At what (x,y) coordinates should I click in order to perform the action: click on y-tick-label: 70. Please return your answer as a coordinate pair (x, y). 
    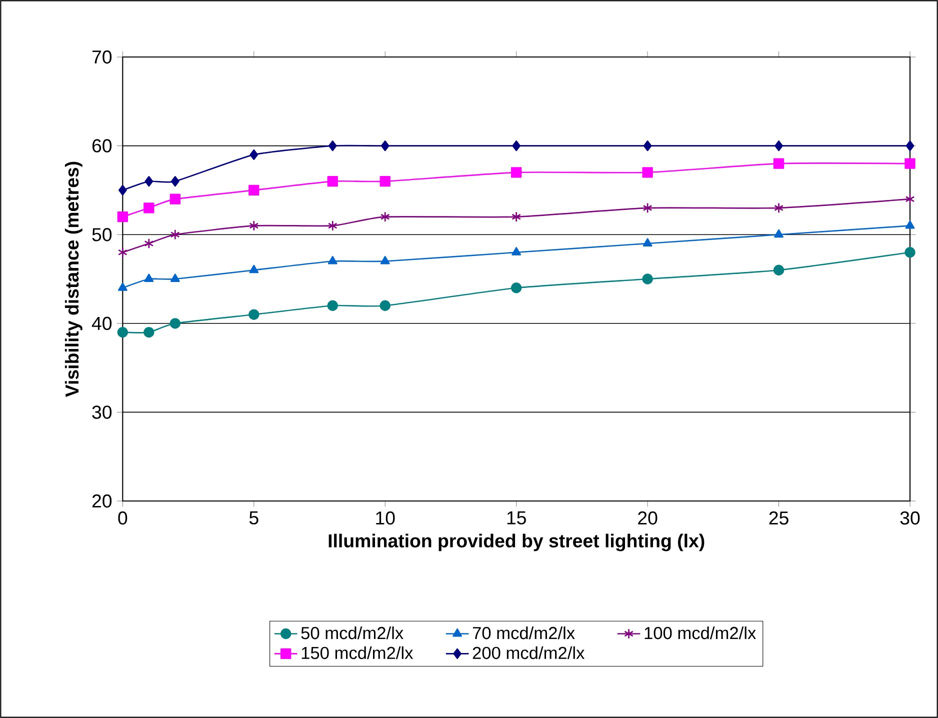
    Looking at the image, I should click on (102, 57).